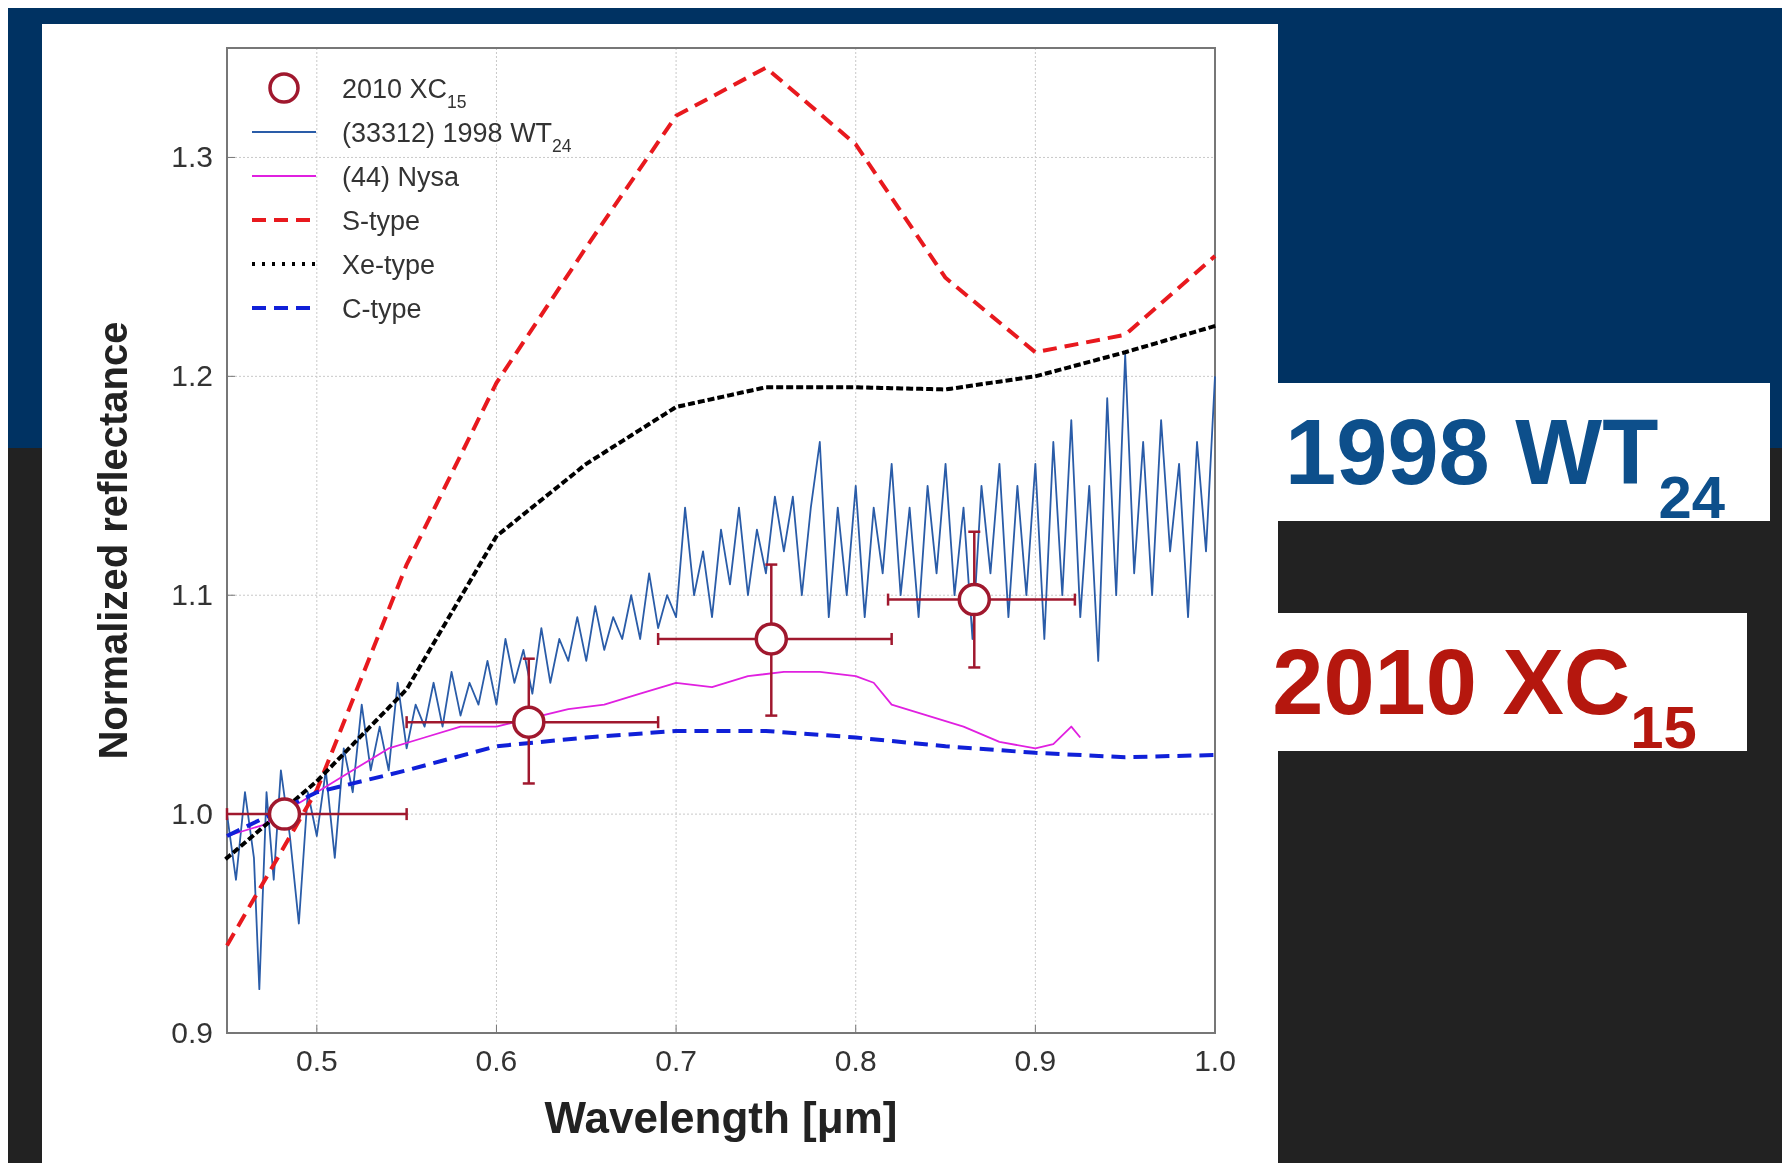 This screenshot has width=1782, height=1163. Describe the element at coordinates (1215, 1060) in the screenshot. I see `x-tick-label: 1.0` at that location.